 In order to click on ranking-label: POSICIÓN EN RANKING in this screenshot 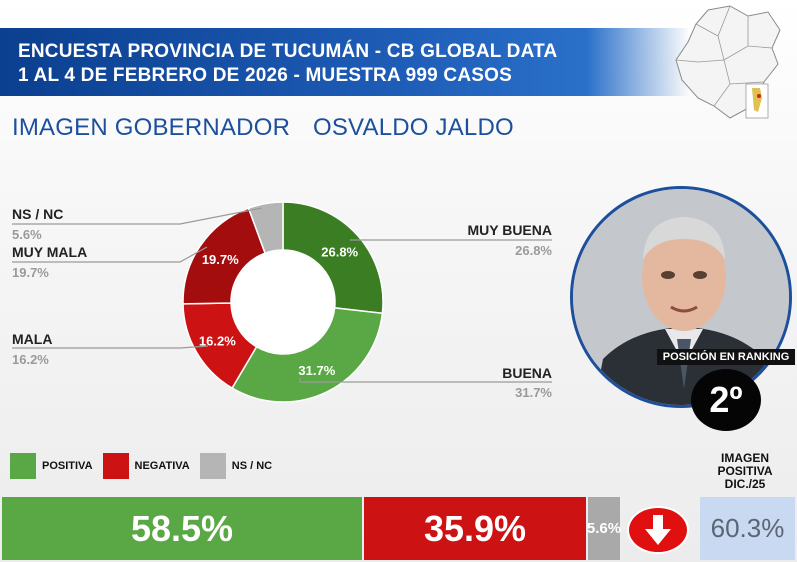, I will do `click(726, 357)`.